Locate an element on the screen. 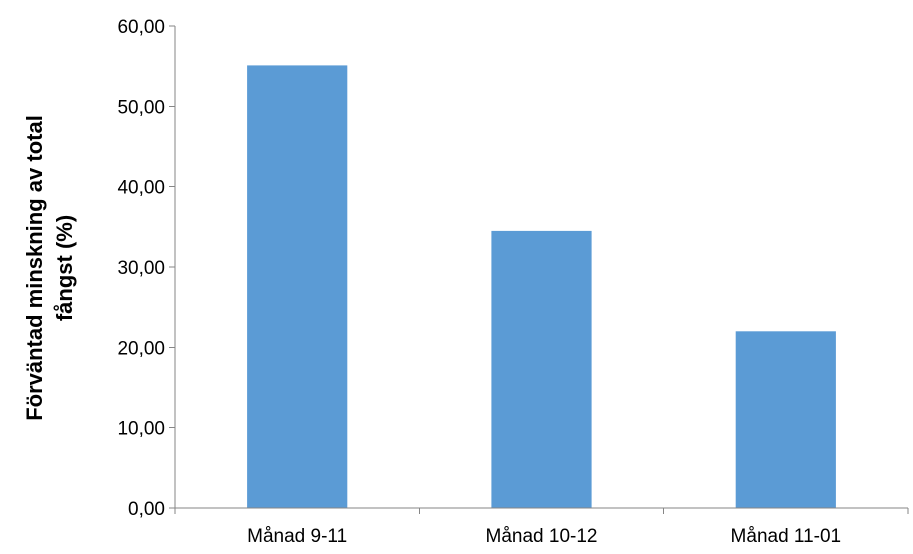 The height and width of the screenshot is (554, 913). y-tick-label: 40,00 is located at coordinates (141, 188).